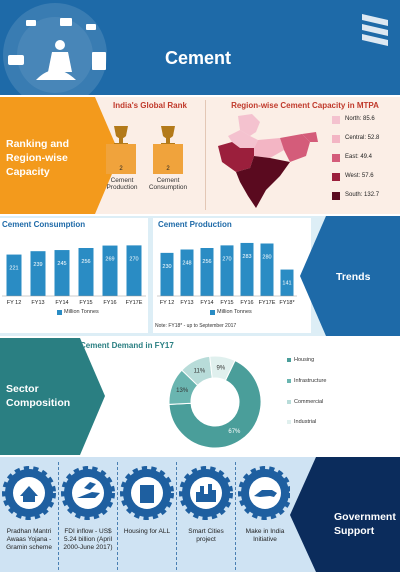 The width and height of the screenshot is (400, 572). Describe the element at coordinates (182, 391) in the screenshot. I see `donut-value-label: 13%` at that location.